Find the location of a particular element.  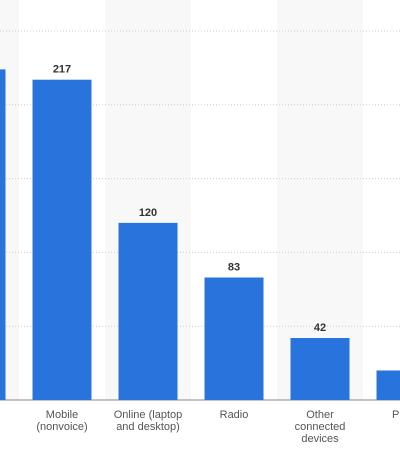

x-tick-label: Online (laptop and desktop) is located at coordinates (148, 421).